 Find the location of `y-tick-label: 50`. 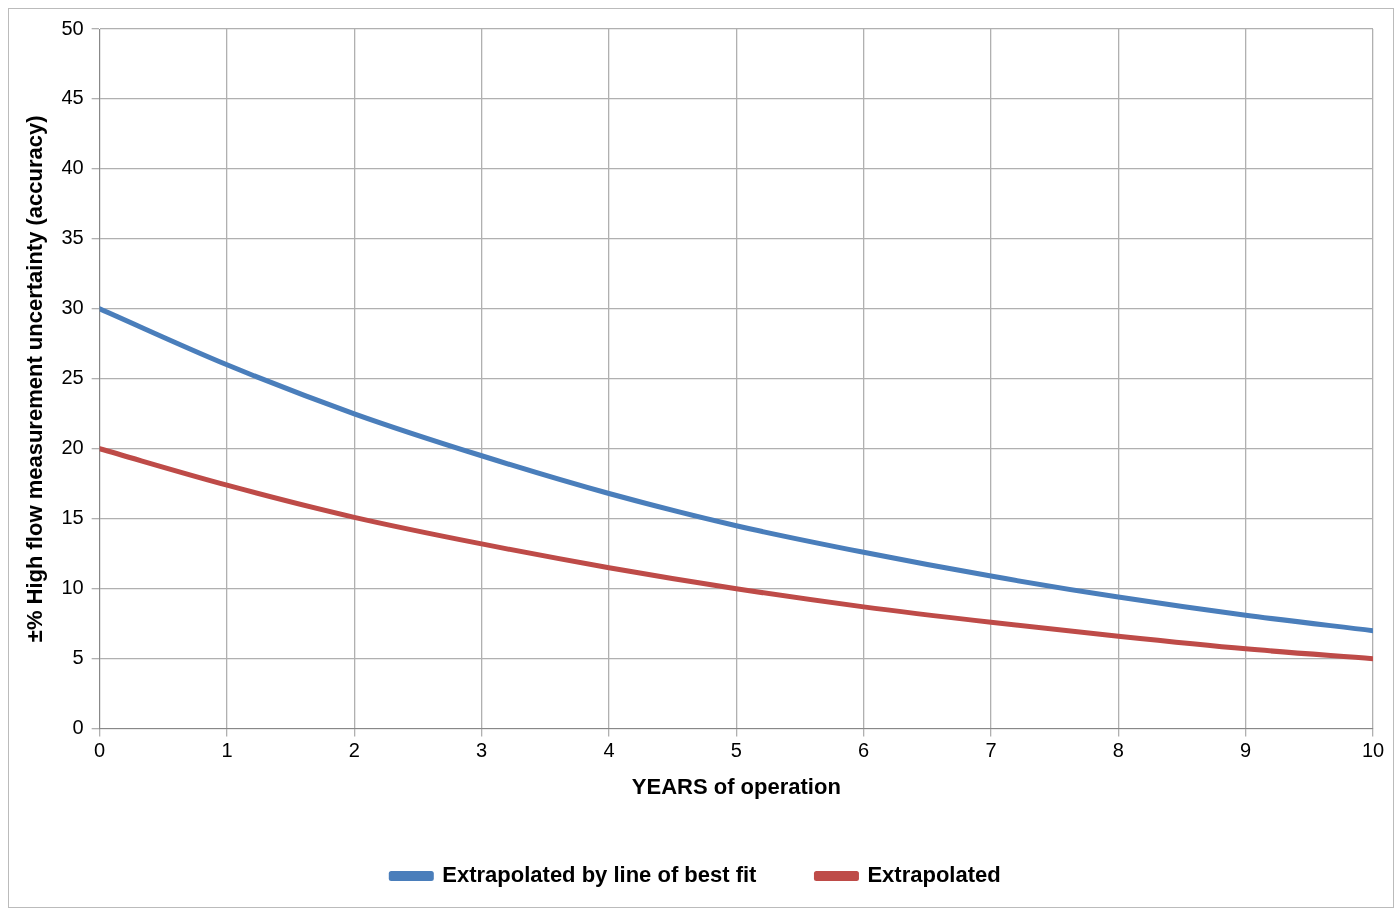

y-tick-label: 50 is located at coordinates (72, 27).